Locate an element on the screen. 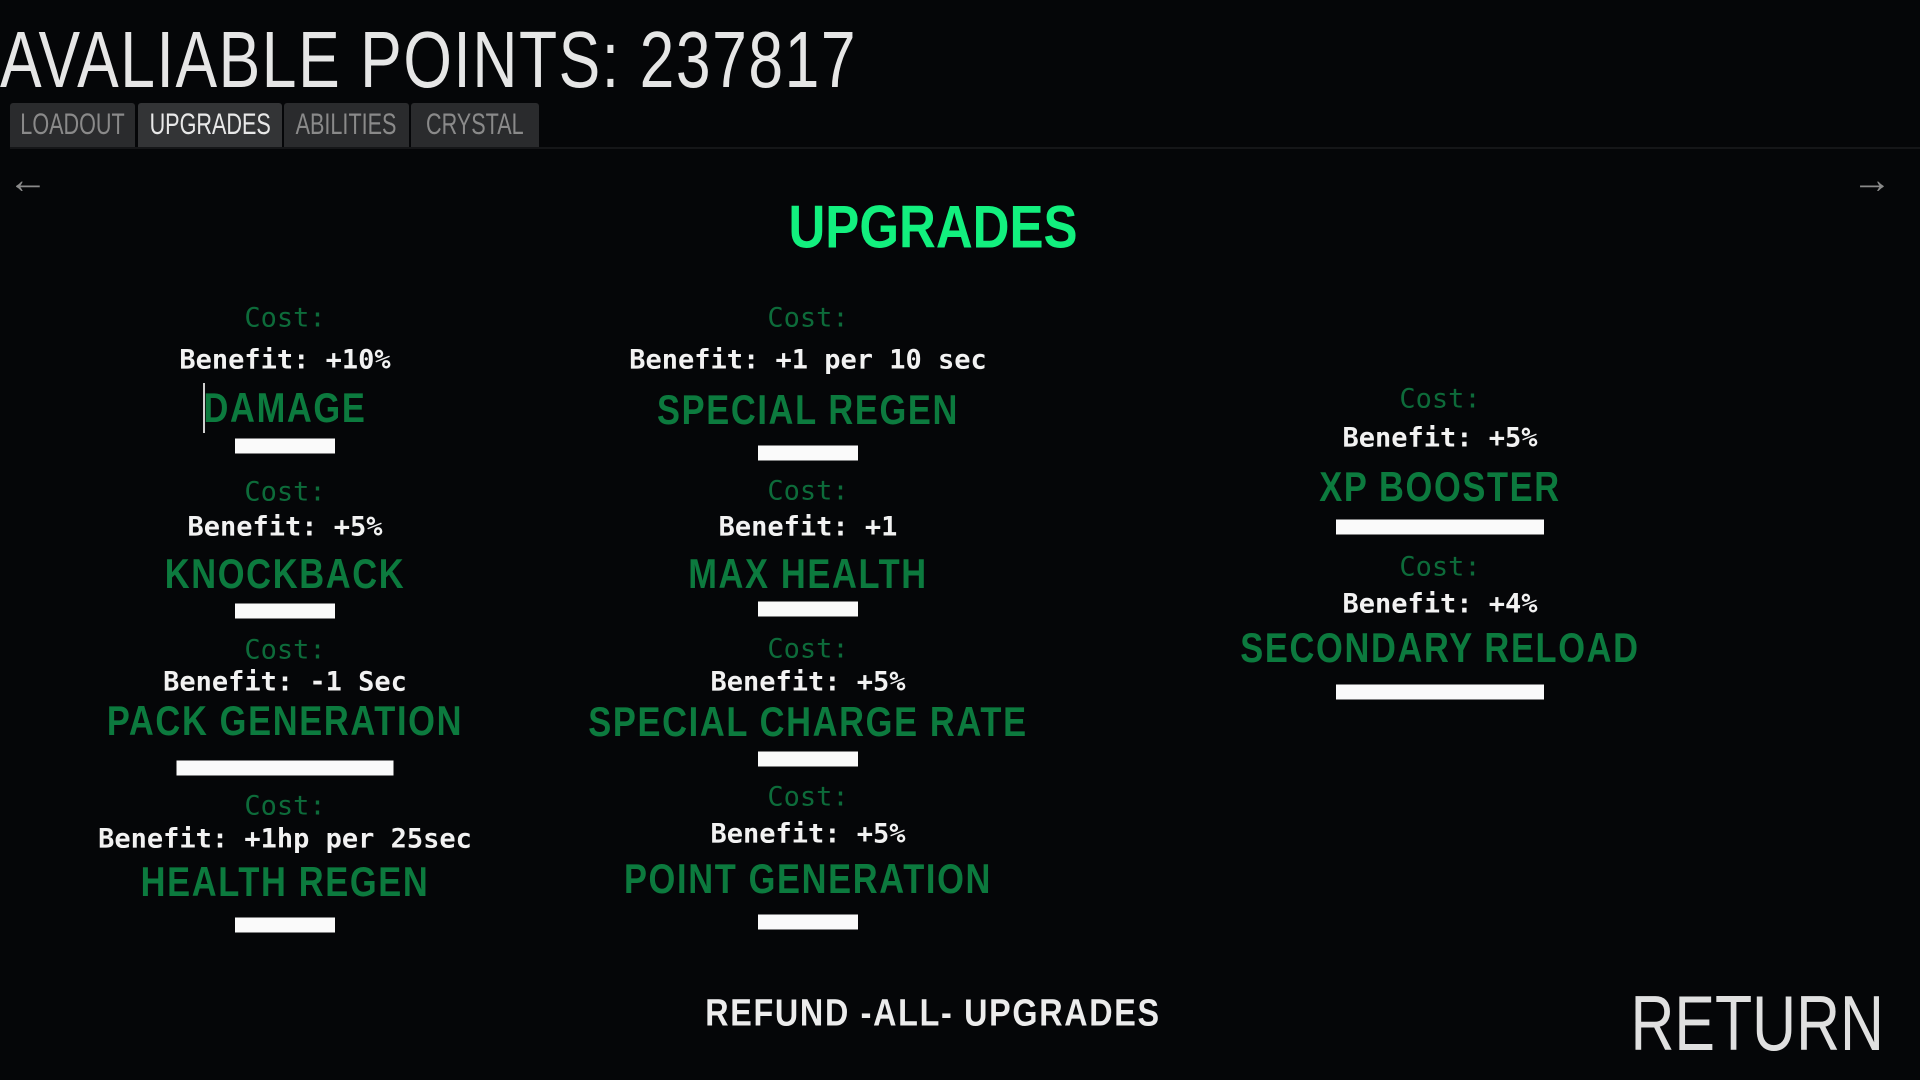 The image size is (1920, 1080). available-points: AVALIABLE POINTS: 237817 is located at coordinates (429, 59).